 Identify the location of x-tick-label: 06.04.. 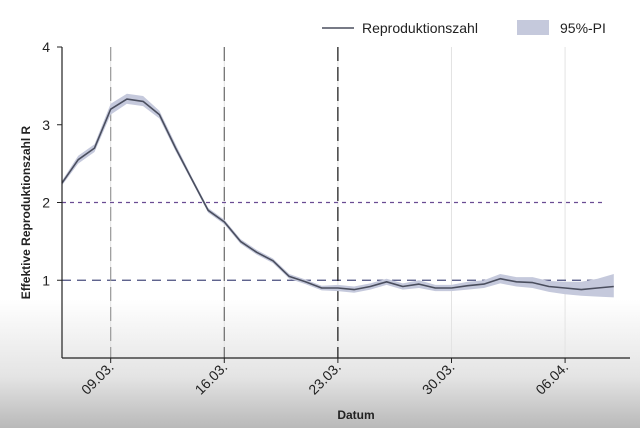
(551, 378).